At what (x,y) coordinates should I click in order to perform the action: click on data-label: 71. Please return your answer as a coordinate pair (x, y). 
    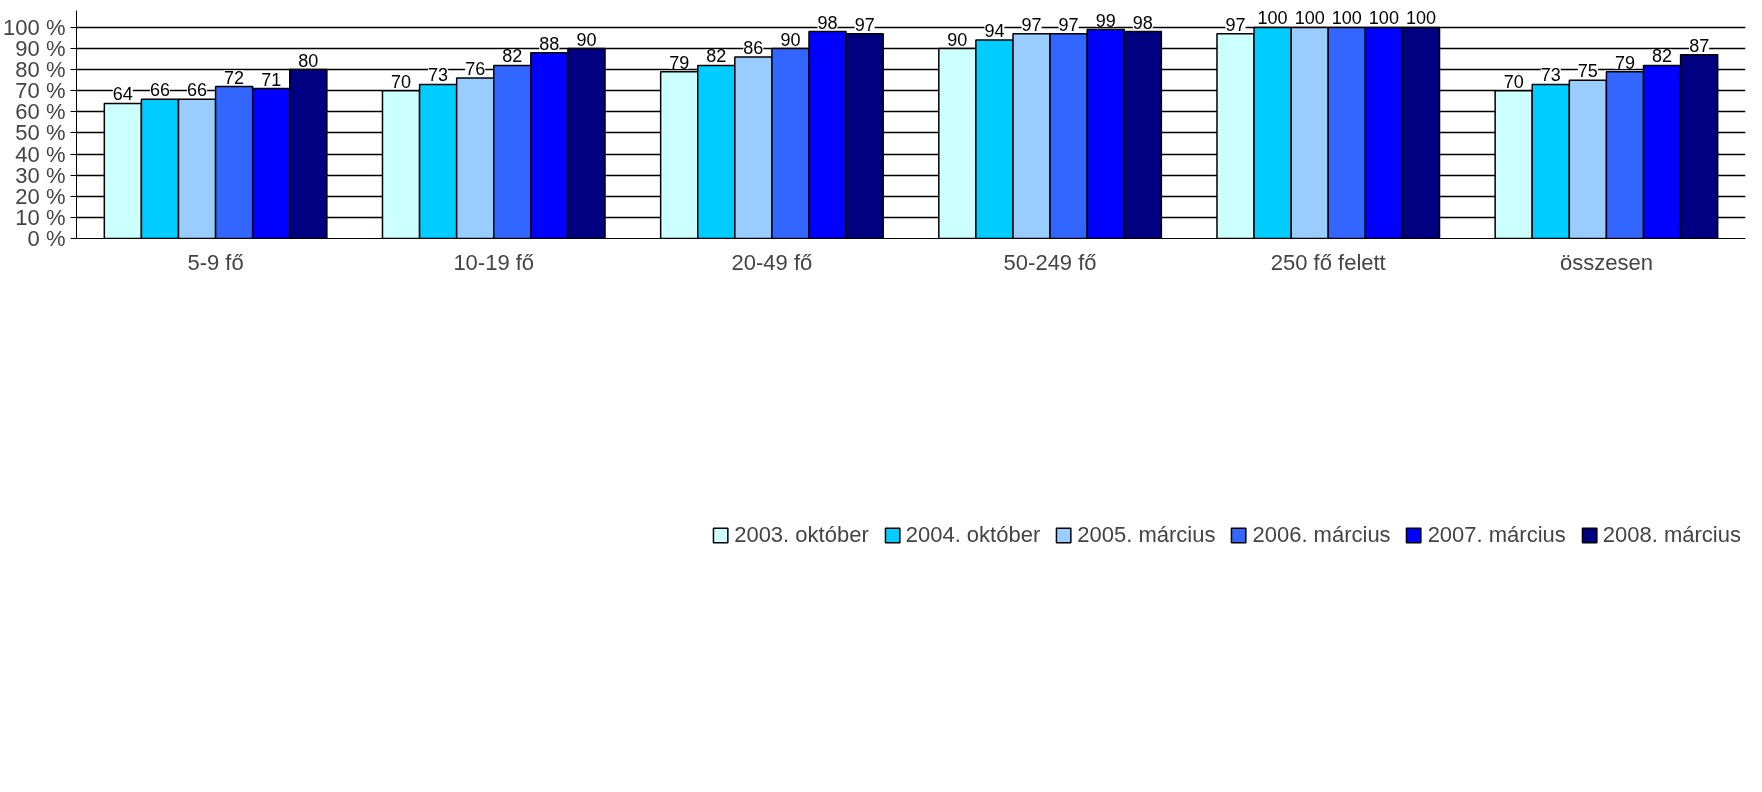
    Looking at the image, I should click on (271, 79).